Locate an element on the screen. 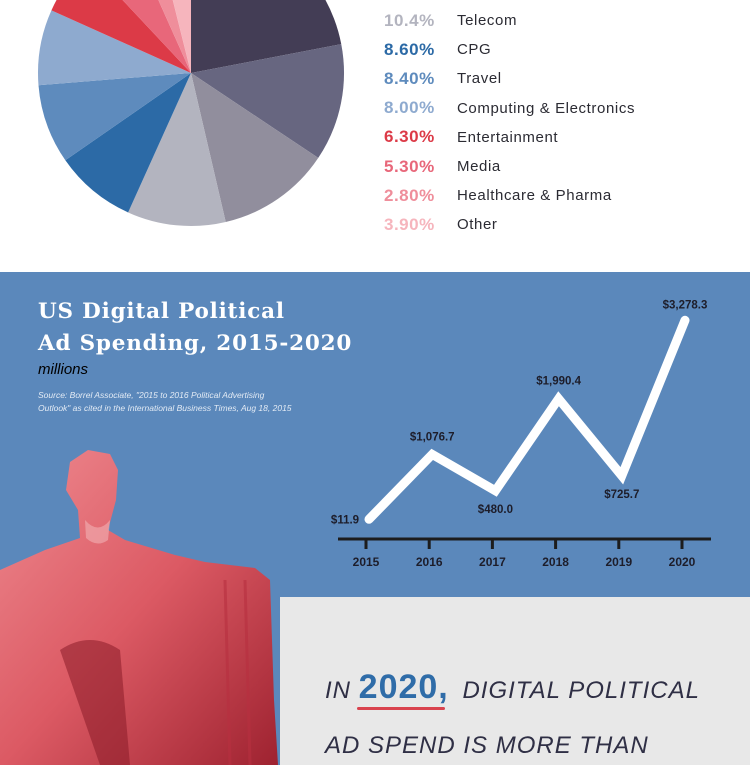 The image size is (750, 765). year-underline is located at coordinates (400, 708).